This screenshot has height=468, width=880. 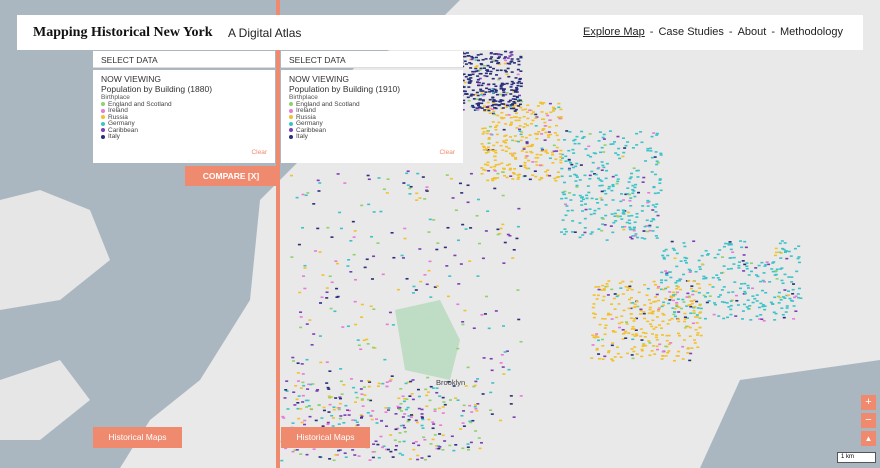 I want to click on nav-link: Case Studies, so click(x=691, y=32).